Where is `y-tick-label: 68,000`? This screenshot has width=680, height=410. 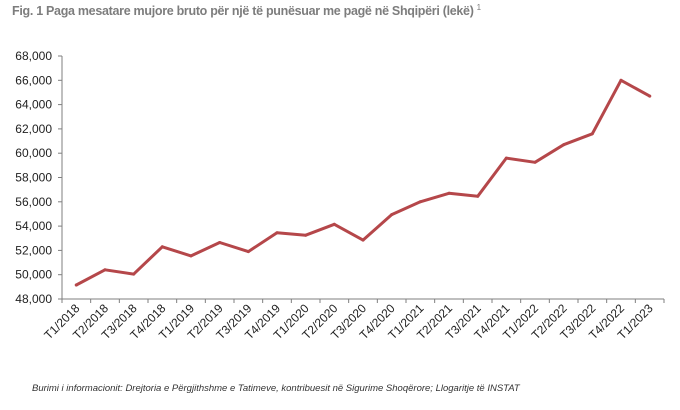 y-tick-label: 68,000 is located at coordinates (33, 56).